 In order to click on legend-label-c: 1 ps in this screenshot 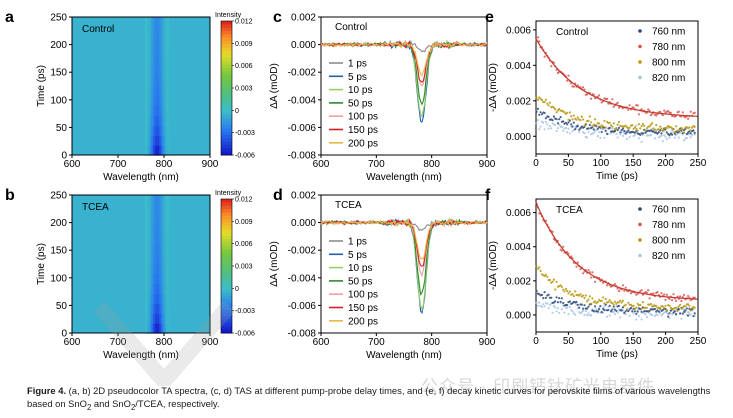, I will do `click(357, 64)`.